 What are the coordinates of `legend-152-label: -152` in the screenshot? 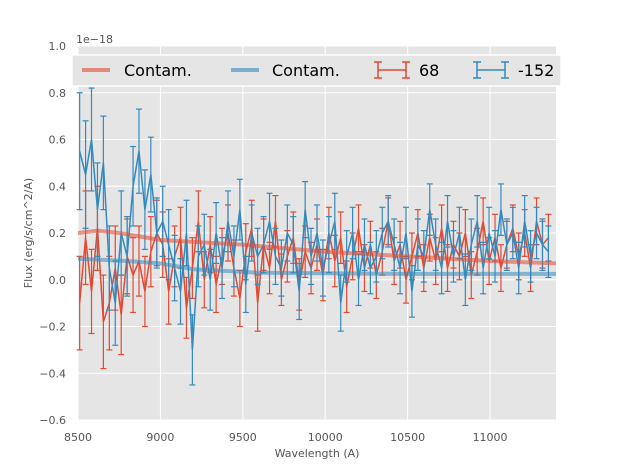 It's located at (536, 70).